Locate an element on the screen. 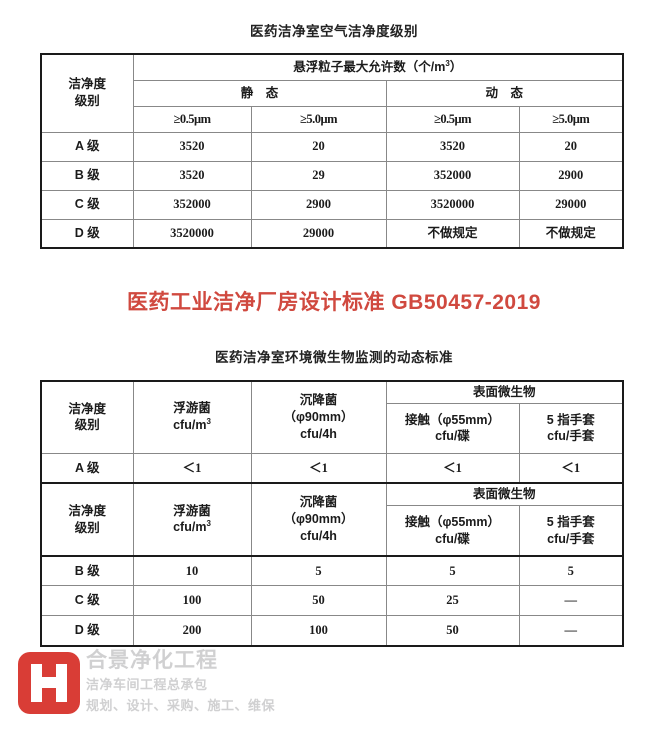 This screenshot has height=732, width=668. air-corner-line1: 洁净度 is located at coordinates (87, 84).